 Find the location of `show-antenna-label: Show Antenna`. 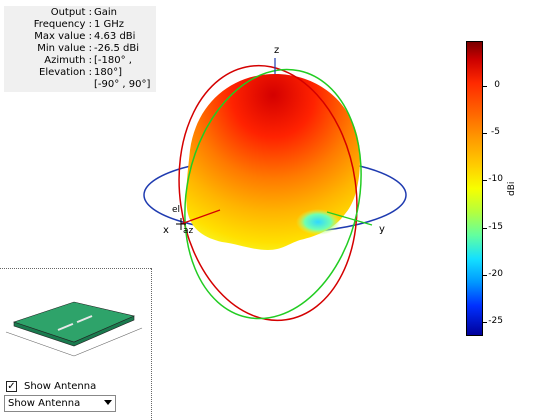

show-antenna-label: Show Antenna is located at coordinates (60, 386).